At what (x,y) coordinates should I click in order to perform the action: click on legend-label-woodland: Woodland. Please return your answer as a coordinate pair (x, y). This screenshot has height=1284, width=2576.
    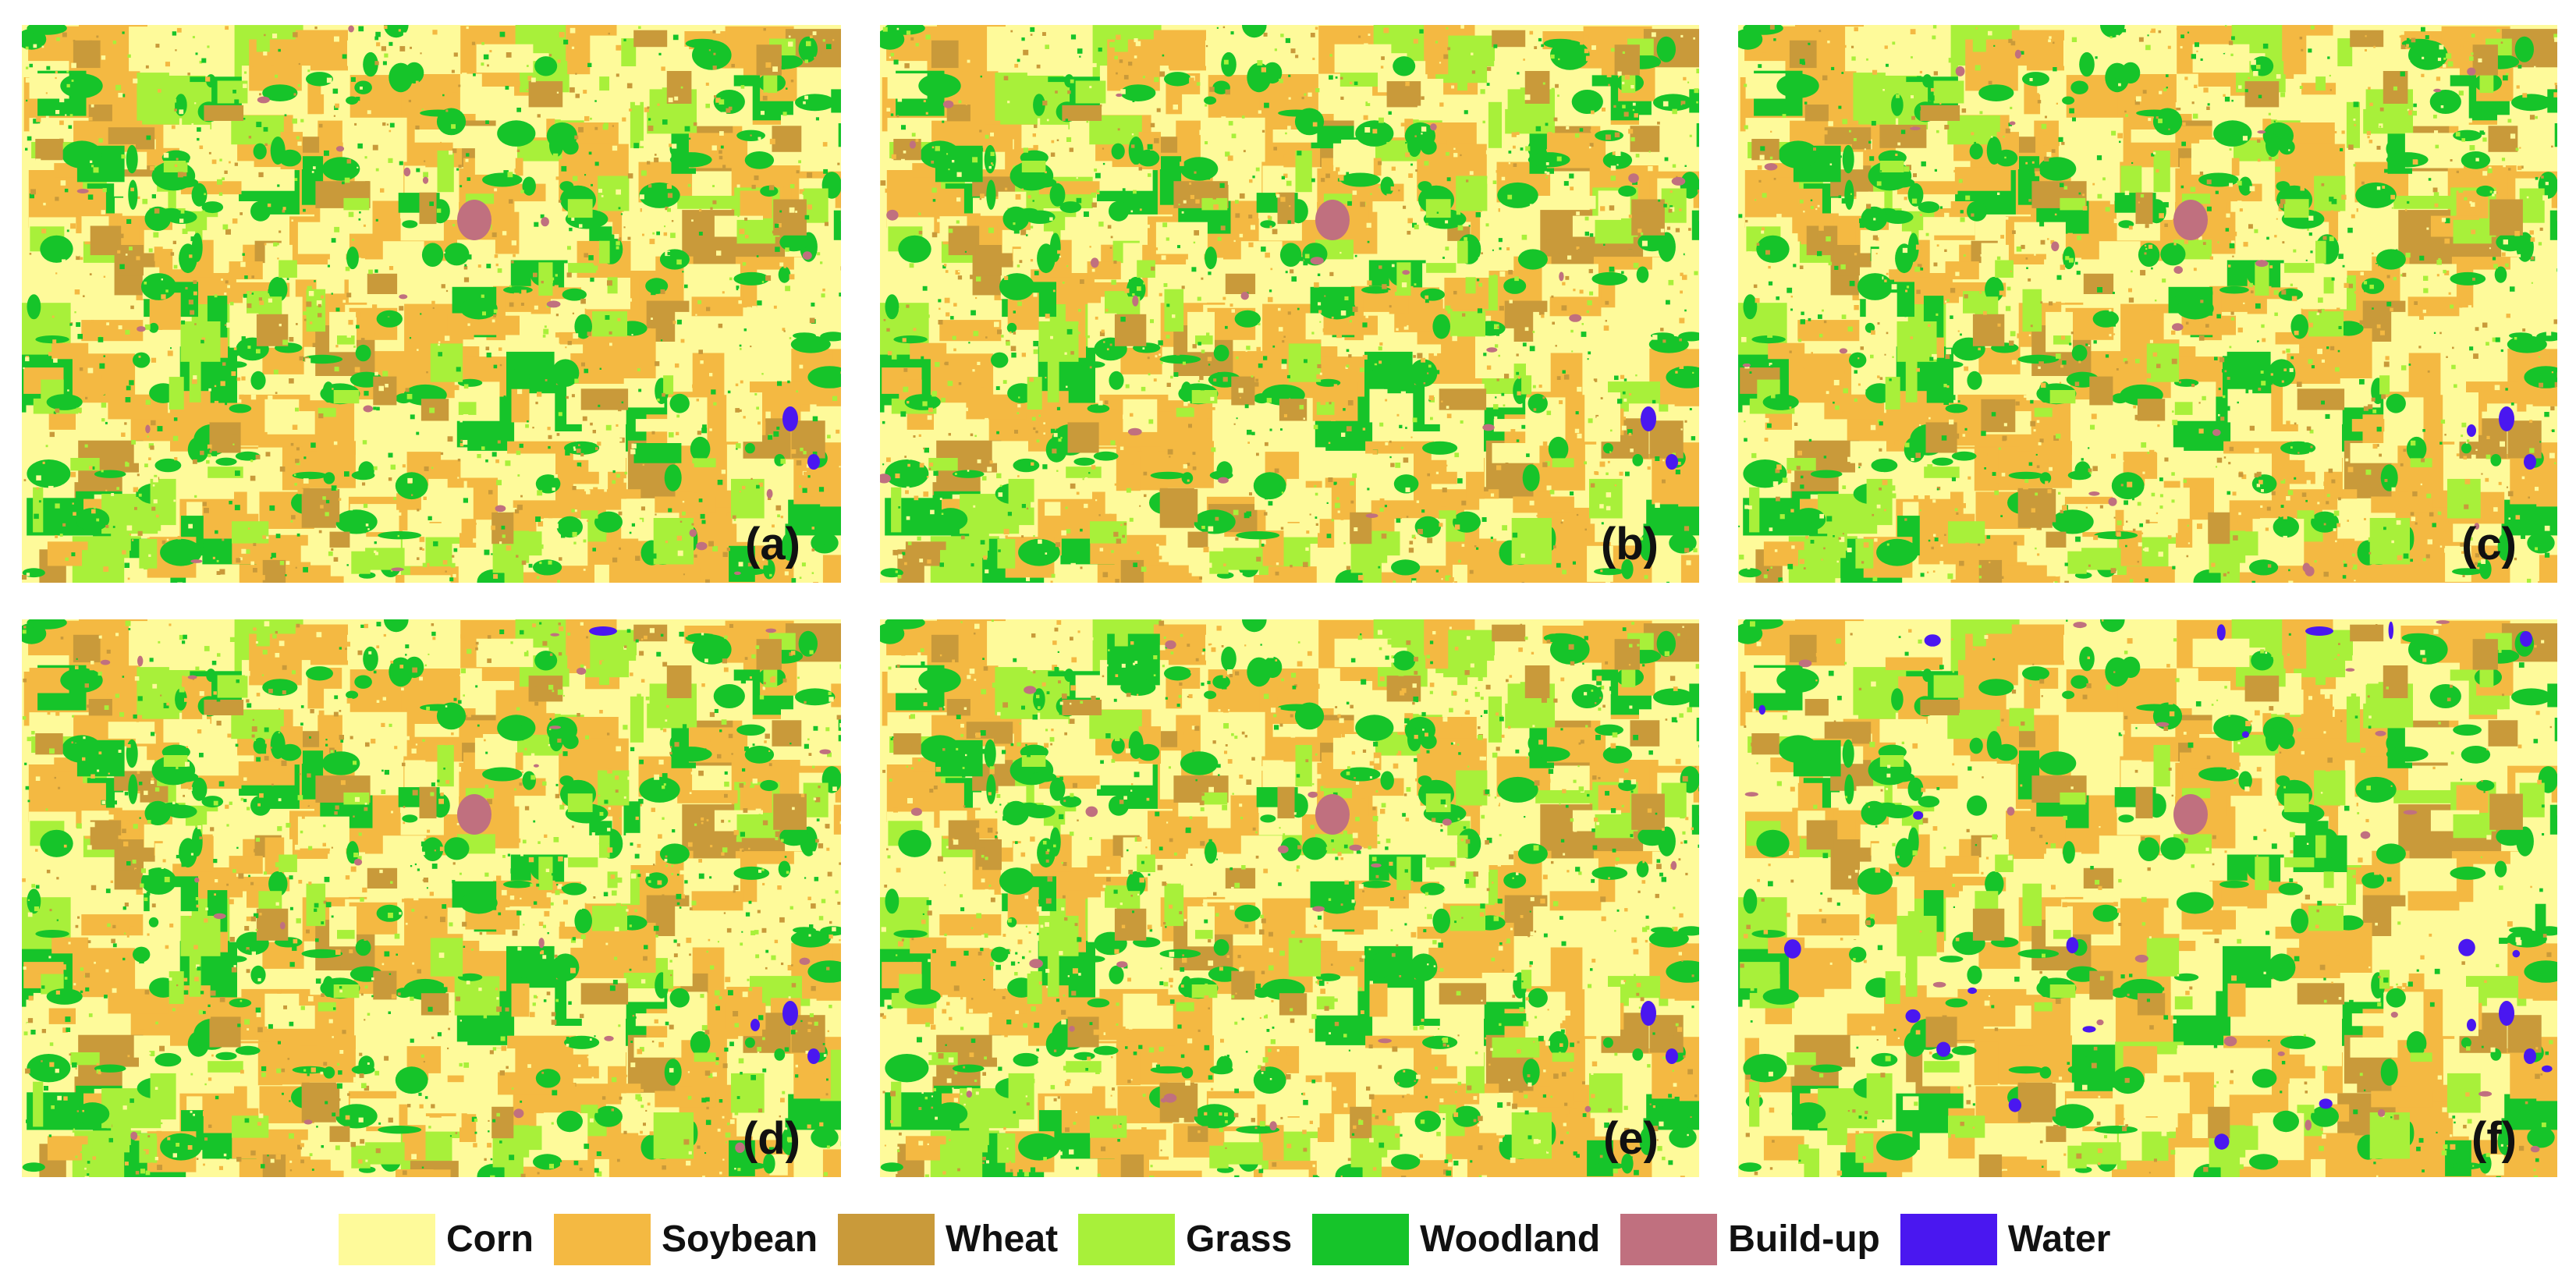
    Looking at the image, I should click on (1510, 1239).